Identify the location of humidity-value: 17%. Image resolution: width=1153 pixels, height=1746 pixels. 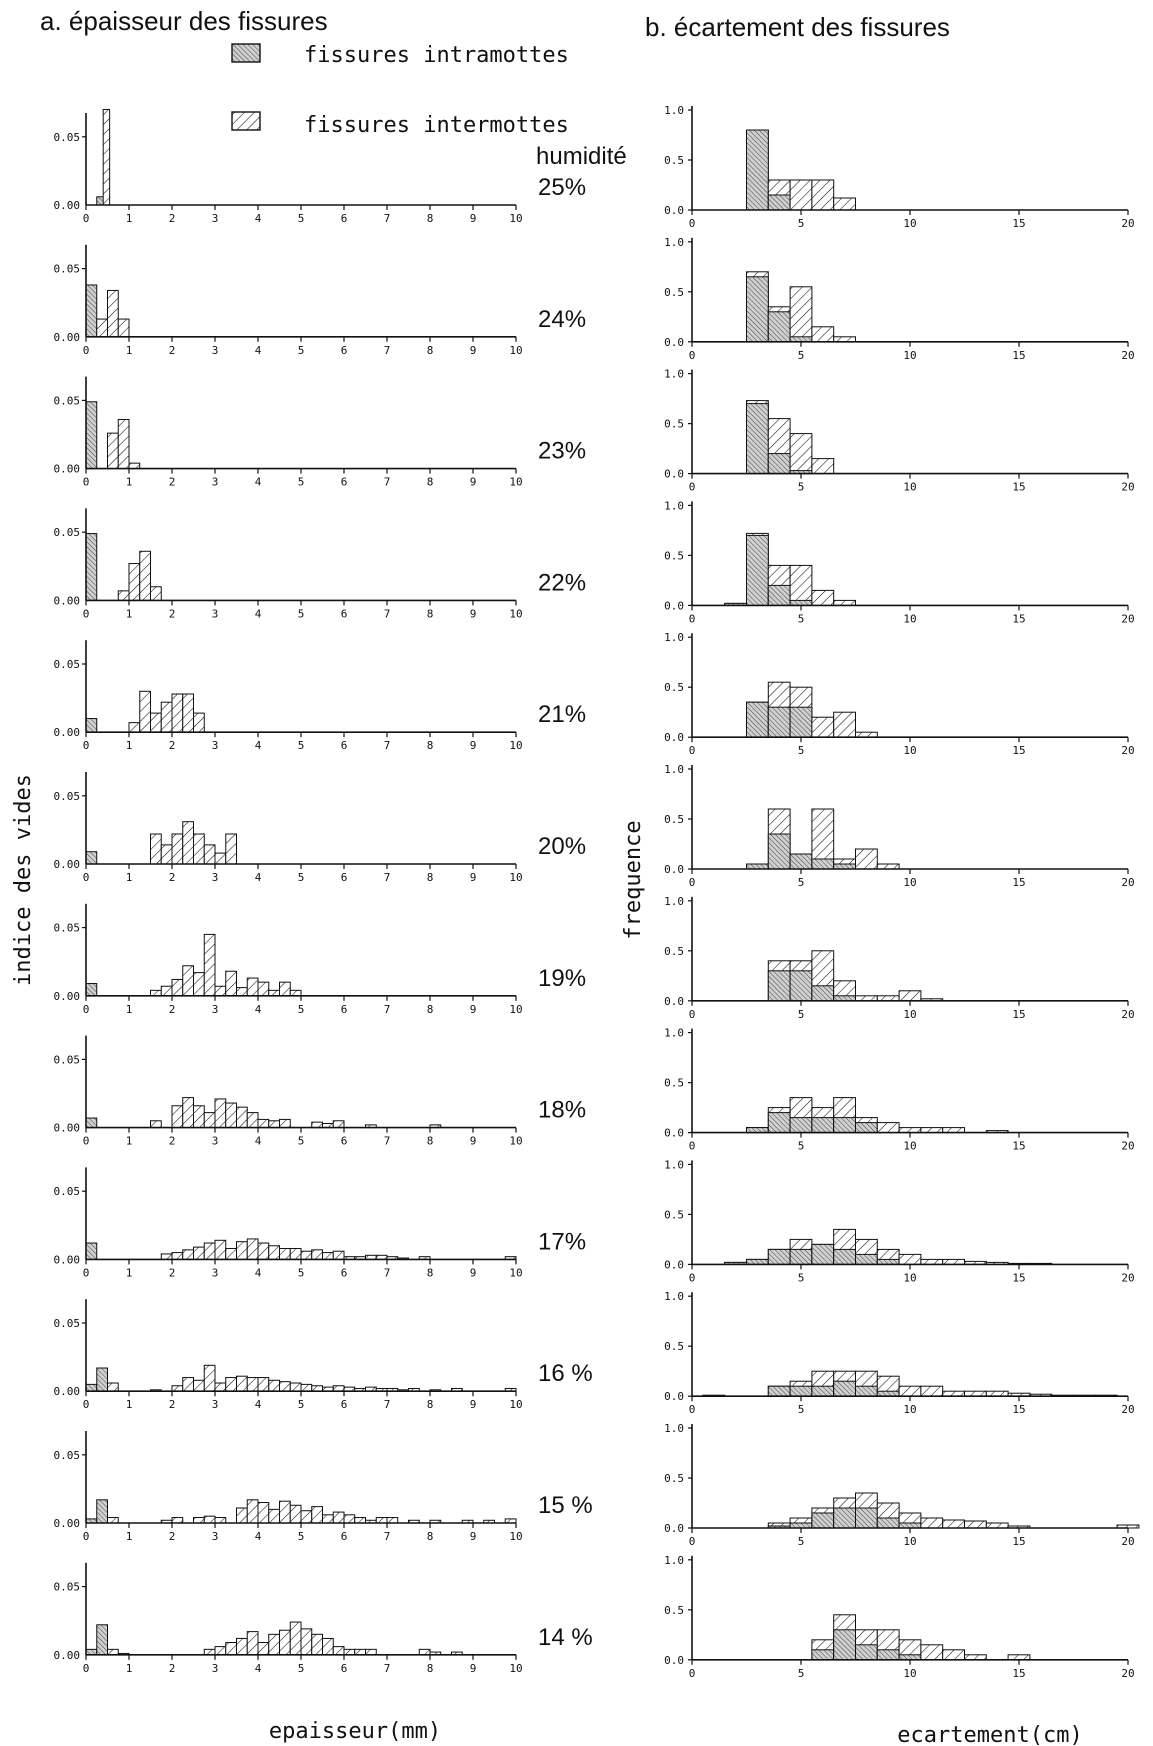
(562, 1241).